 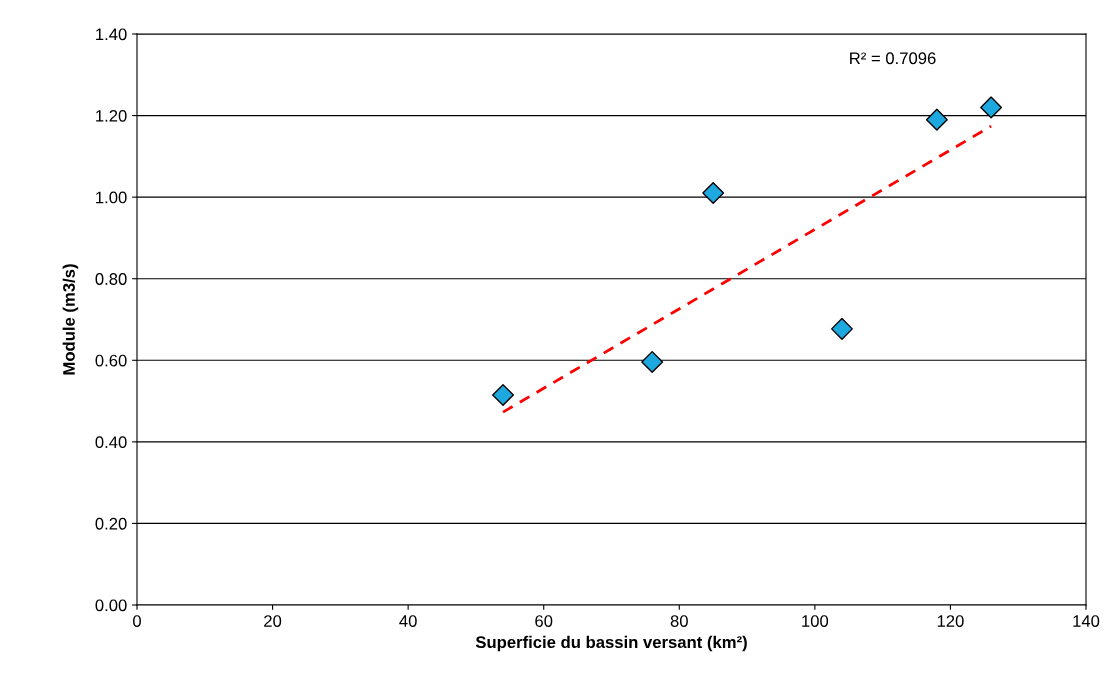 I want to click on x-tick-label: 80, so click(x=679, y=621).